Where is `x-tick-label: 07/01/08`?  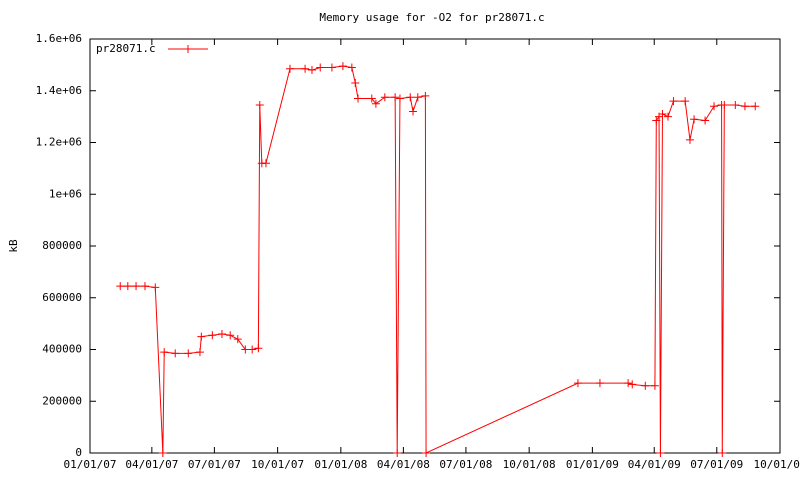 x-tick-label: 07/01/08 is located at coordinates (465, 464).